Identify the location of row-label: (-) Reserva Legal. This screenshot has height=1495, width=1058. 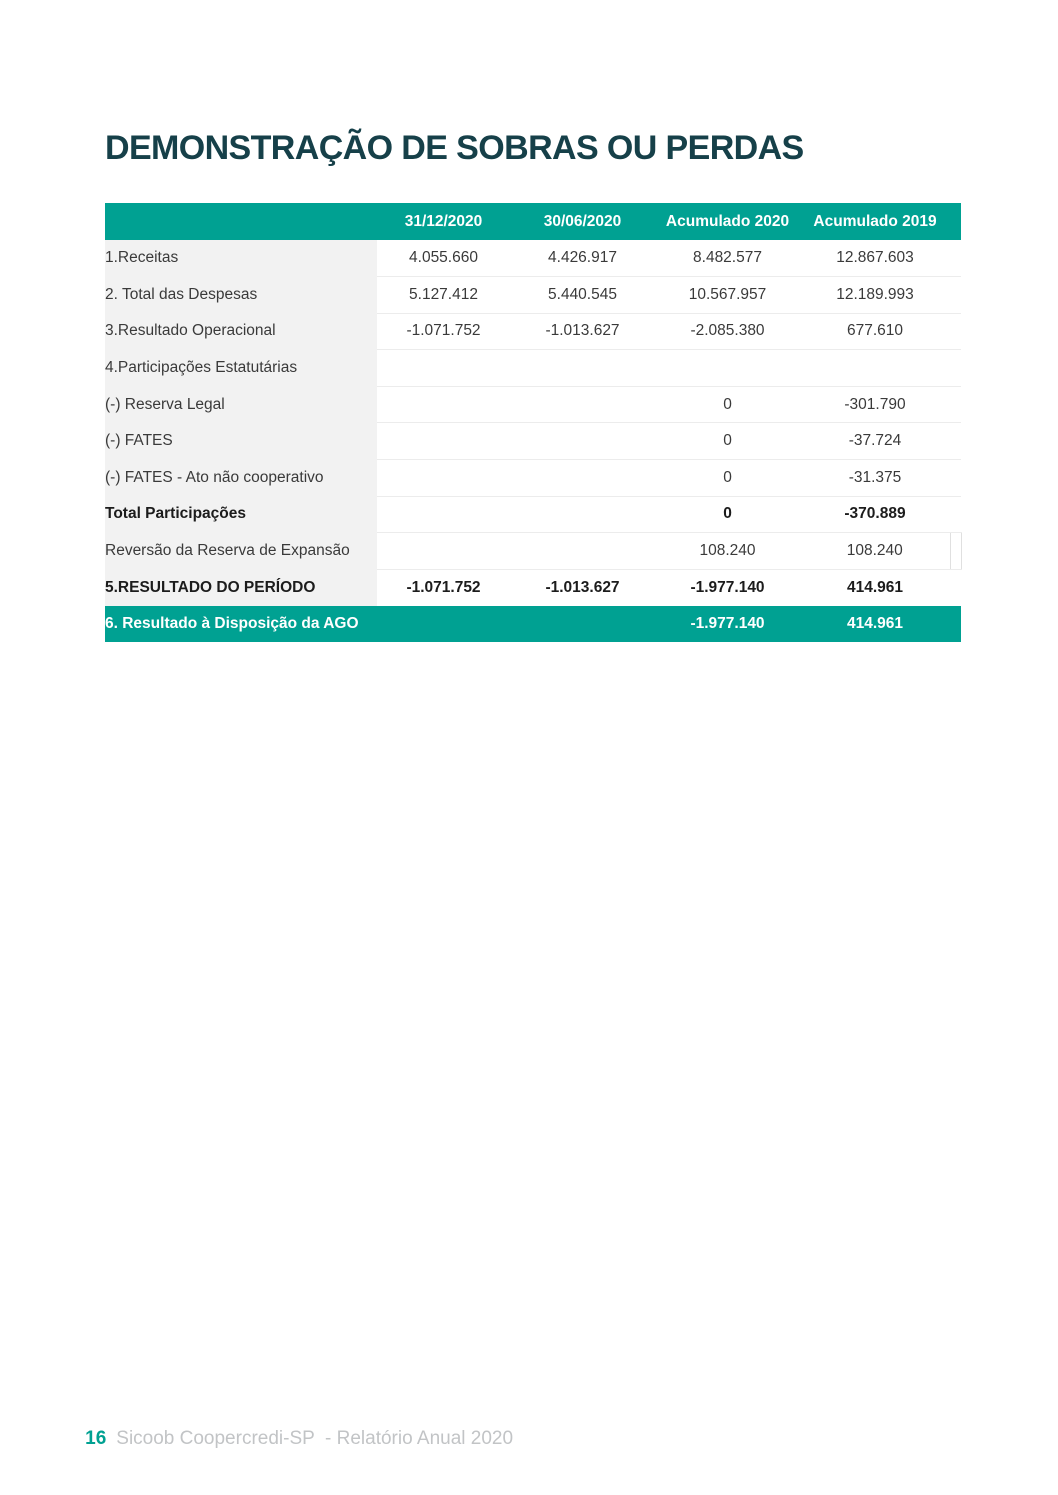
(241, 404).